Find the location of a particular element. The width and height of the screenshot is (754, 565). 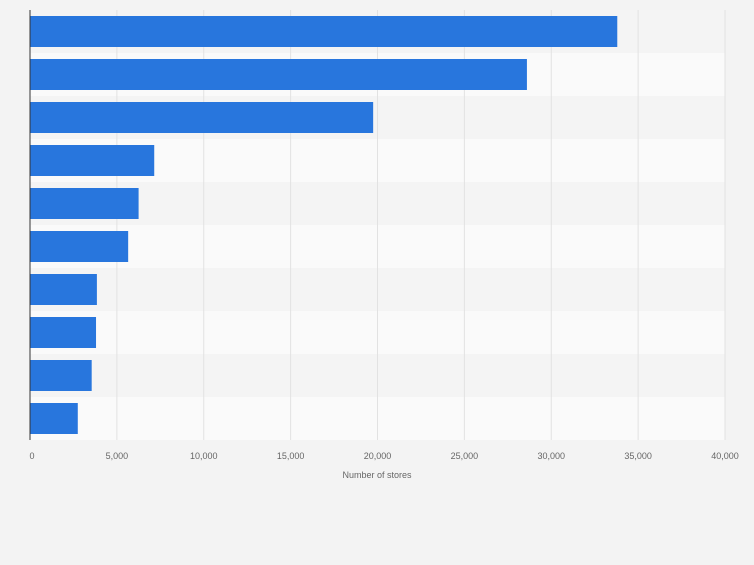

x-tick-label: 30,000 is located at coordinates (551, 456).